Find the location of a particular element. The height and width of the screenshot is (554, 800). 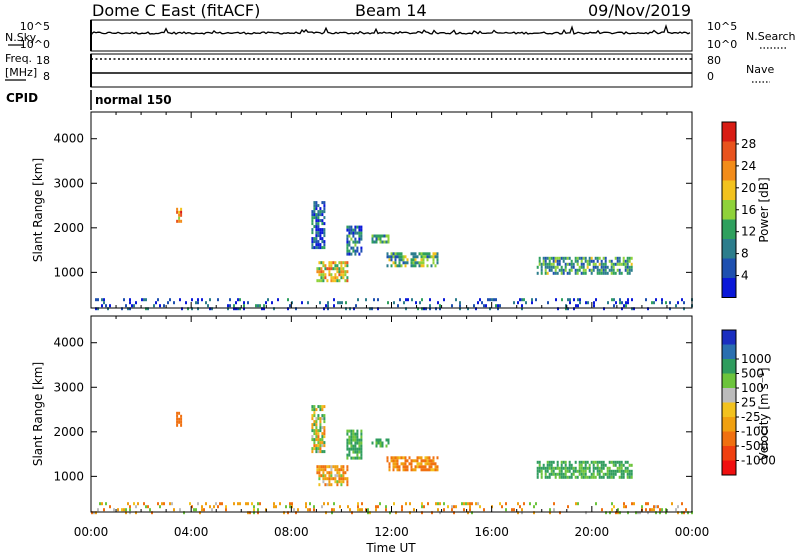

y-tick-label: 1000 is located at coordinates (68, 476).